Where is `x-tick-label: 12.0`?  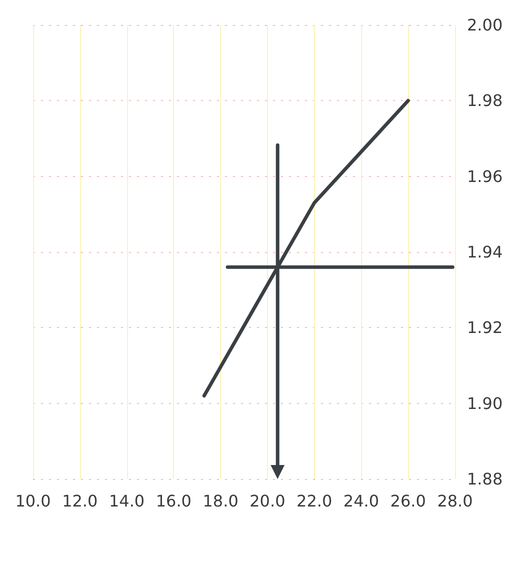
x-tick-label: 12.0 is located at coordinates (80, 501).